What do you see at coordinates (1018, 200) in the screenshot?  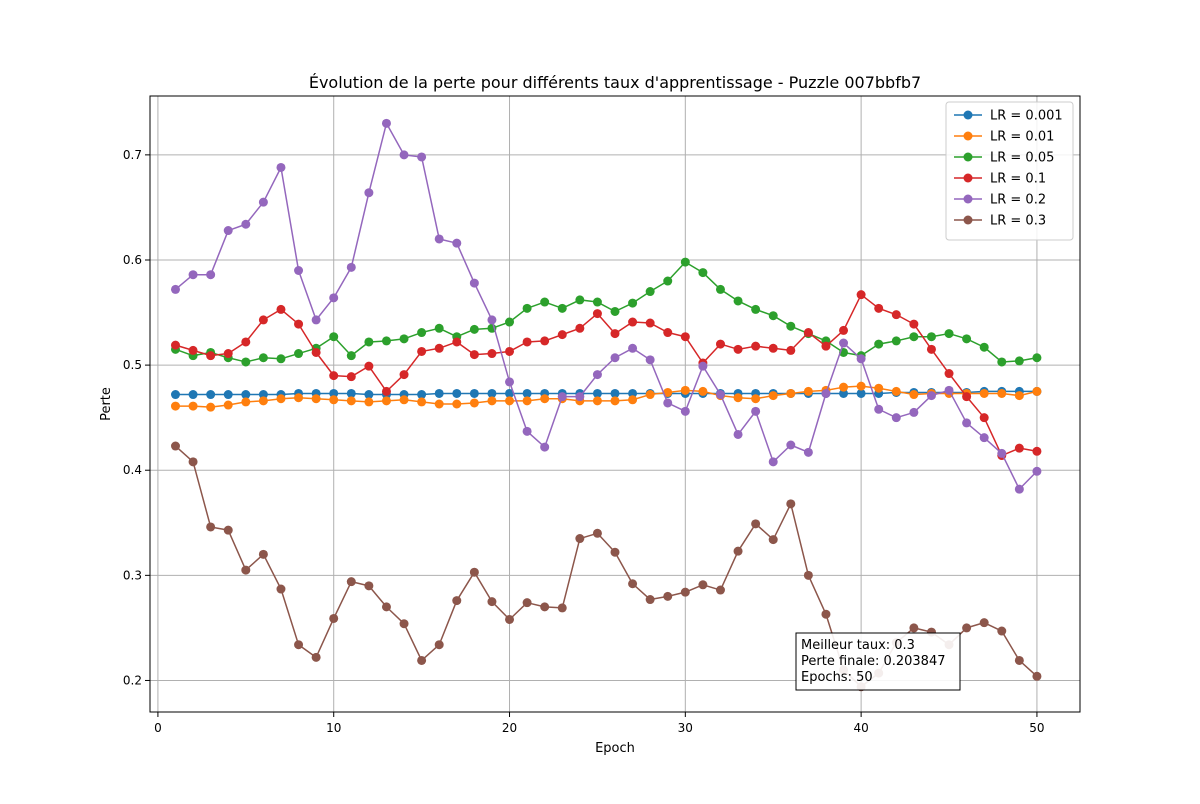 I see `legend-label: LR = 0.2` at bounding box center [1018, 200].